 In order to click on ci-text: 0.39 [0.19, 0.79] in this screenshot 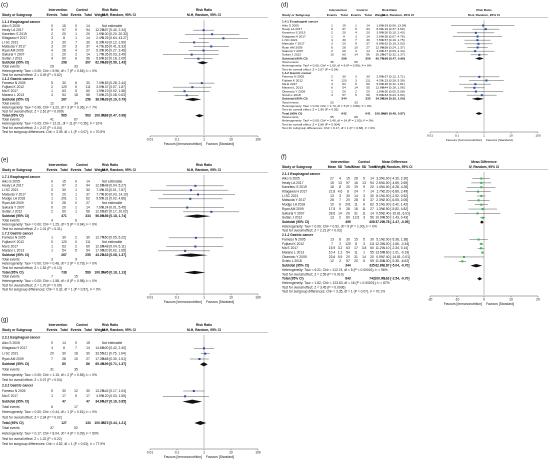, I will do `click(114, 99)`.